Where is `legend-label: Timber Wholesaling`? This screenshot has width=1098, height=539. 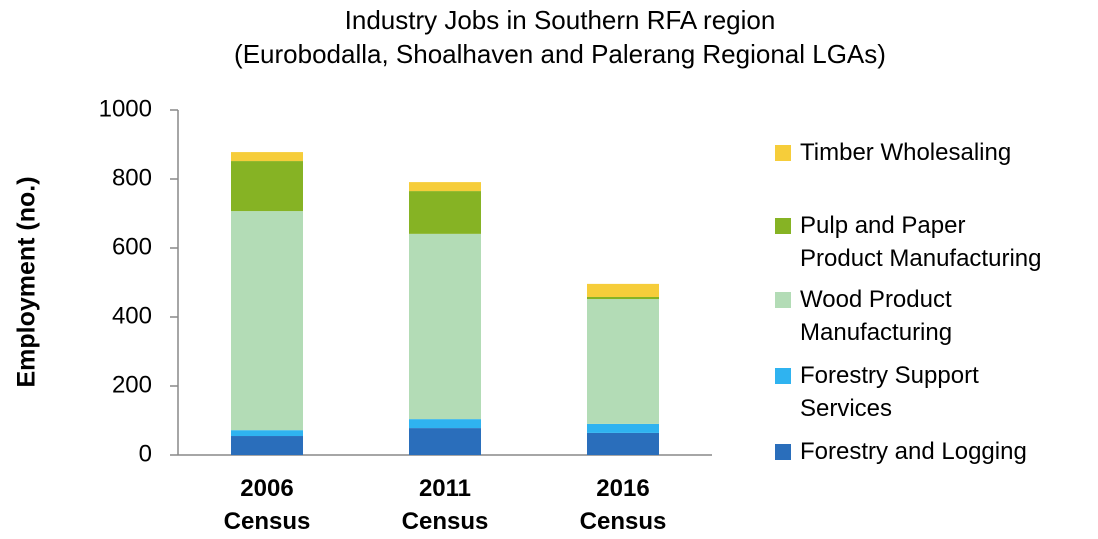 legend-label: Timber Wholesaling is located at coordinates (906, 152).